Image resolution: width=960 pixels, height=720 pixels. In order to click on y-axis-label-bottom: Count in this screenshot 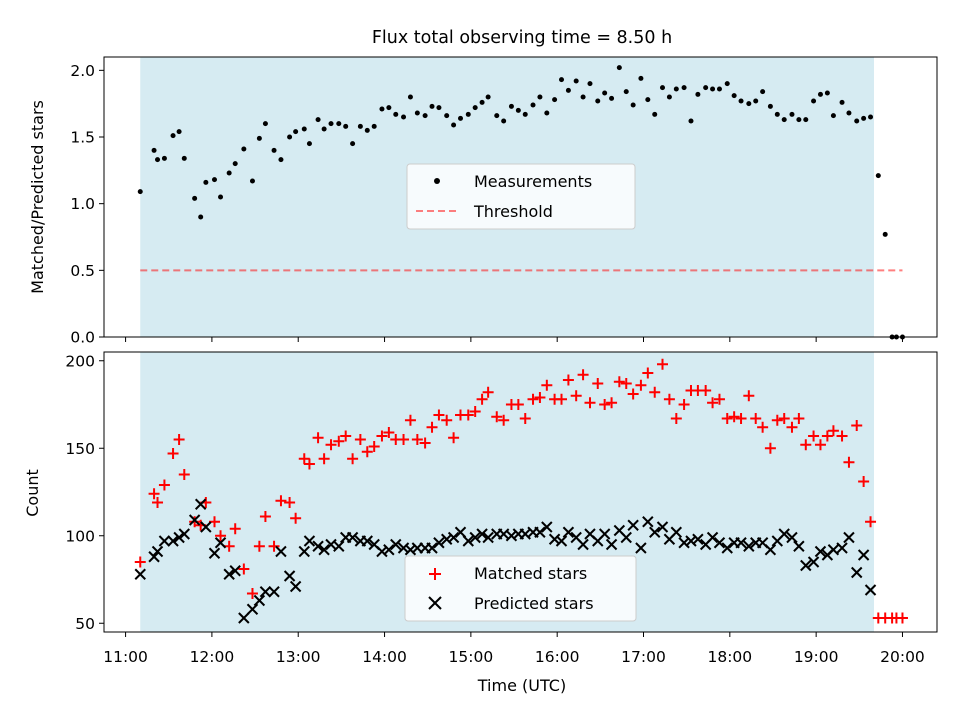, I will do `click(32, 493)`.